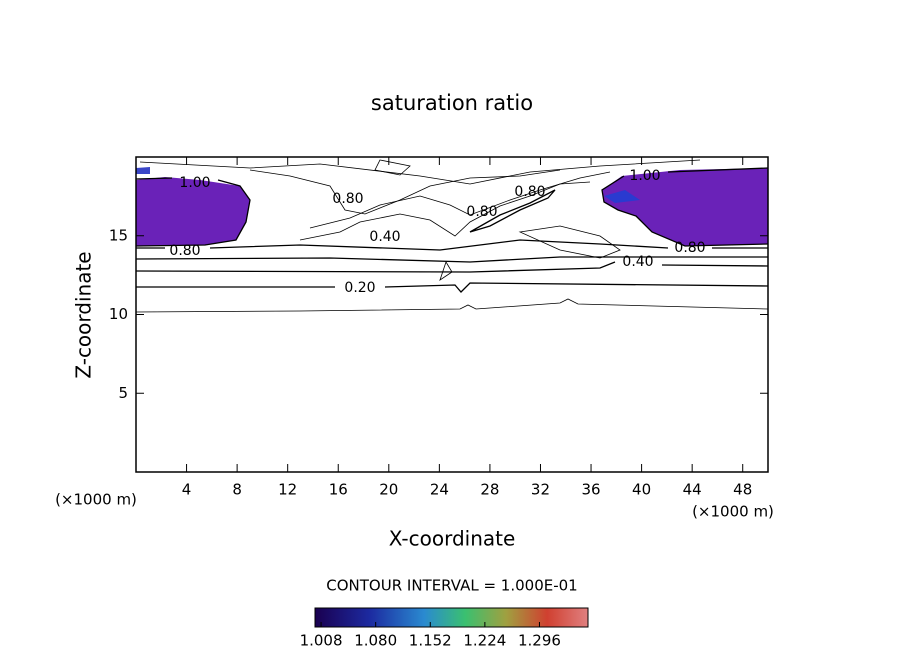 The width and height of the screenshot is (904, 654). What do you see at coordinates (452, 539) in the screenshot?
I see `x-axis-label: X-coordinate` at bounding box center [452, 539].